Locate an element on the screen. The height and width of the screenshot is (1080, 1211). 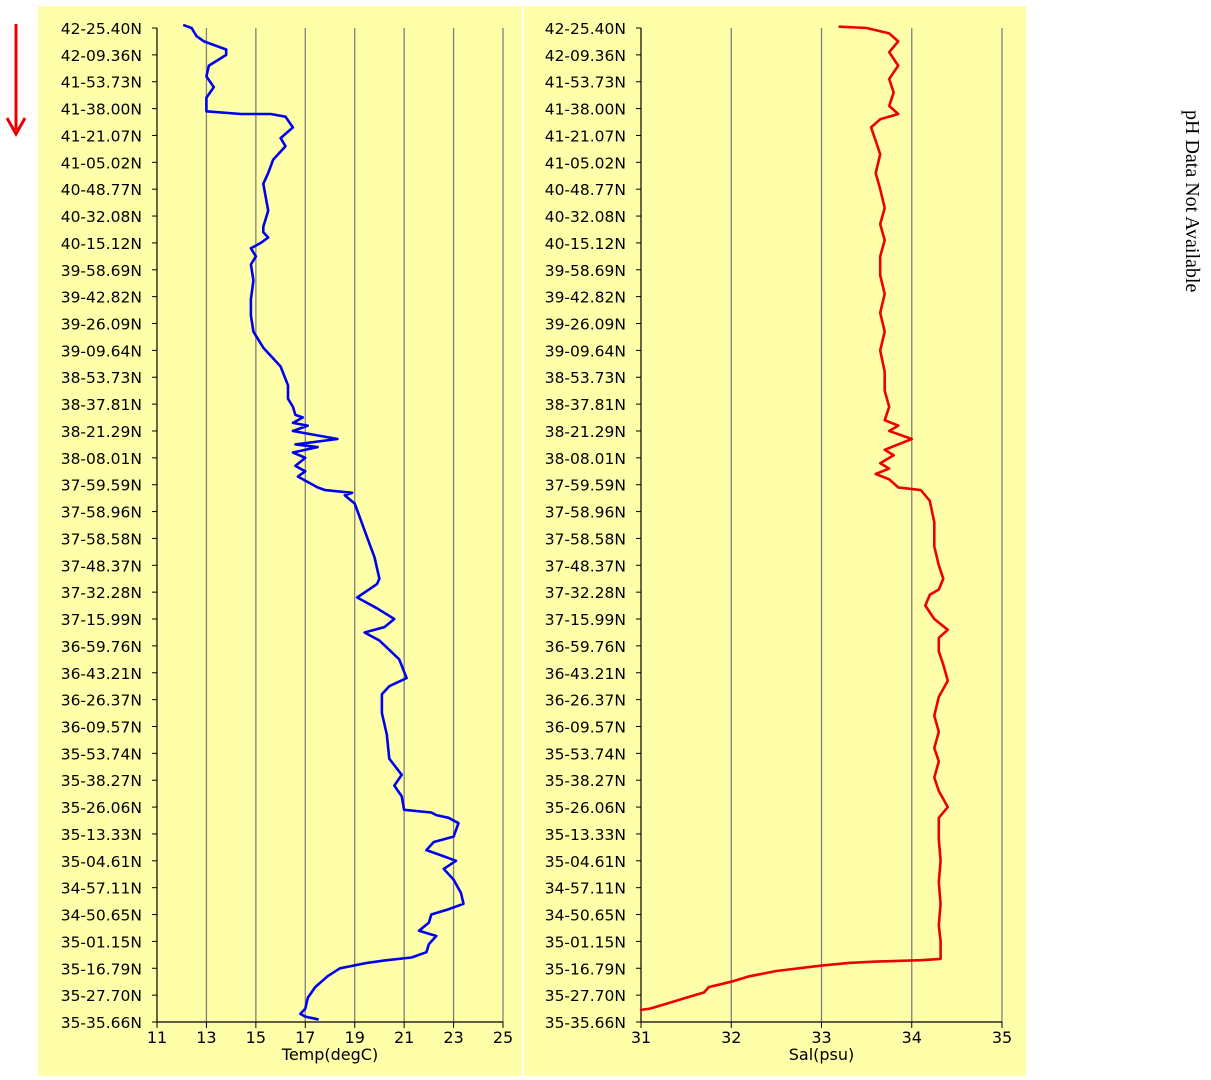
sal-x-axis-label: Sal(psu) is located at coordinates (822, 1054).